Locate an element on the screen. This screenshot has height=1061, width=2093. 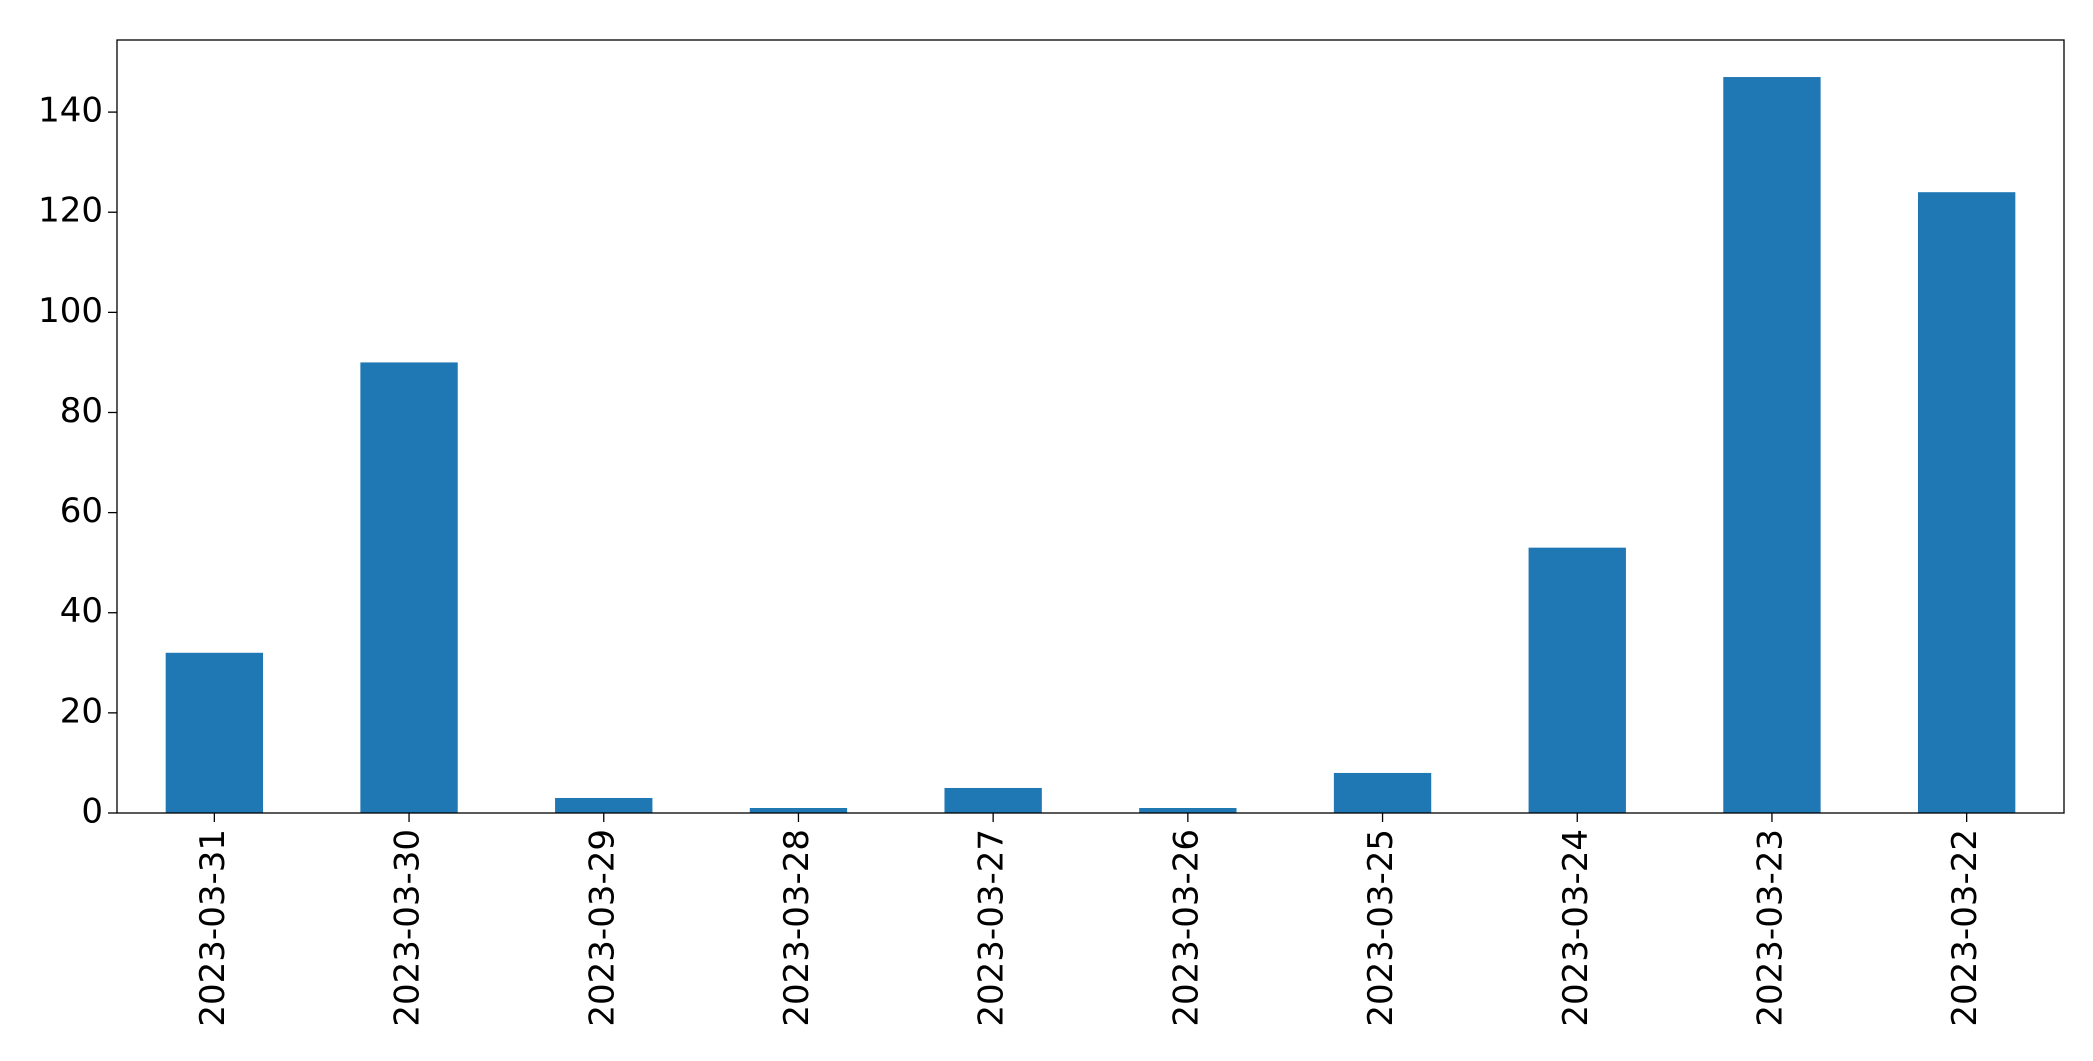
y-tick-label: 100 is located at coordinates (70, 311).